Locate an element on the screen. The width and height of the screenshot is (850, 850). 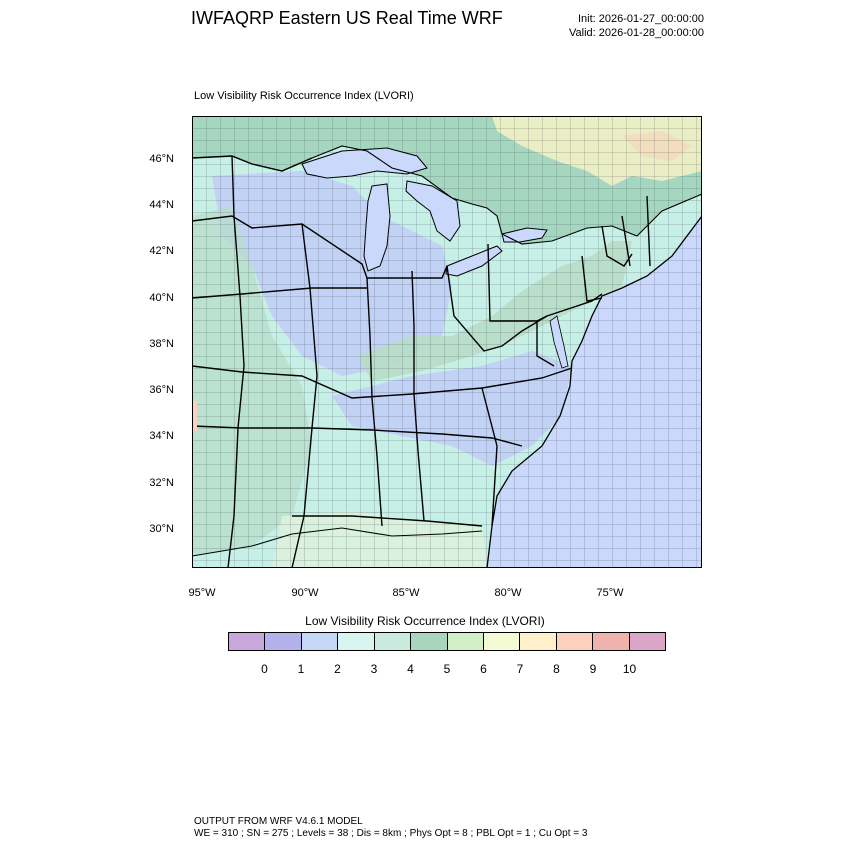
chart-title: IWFAQRP Eastern US Real Time WRF is located at coordinates (347, 18).